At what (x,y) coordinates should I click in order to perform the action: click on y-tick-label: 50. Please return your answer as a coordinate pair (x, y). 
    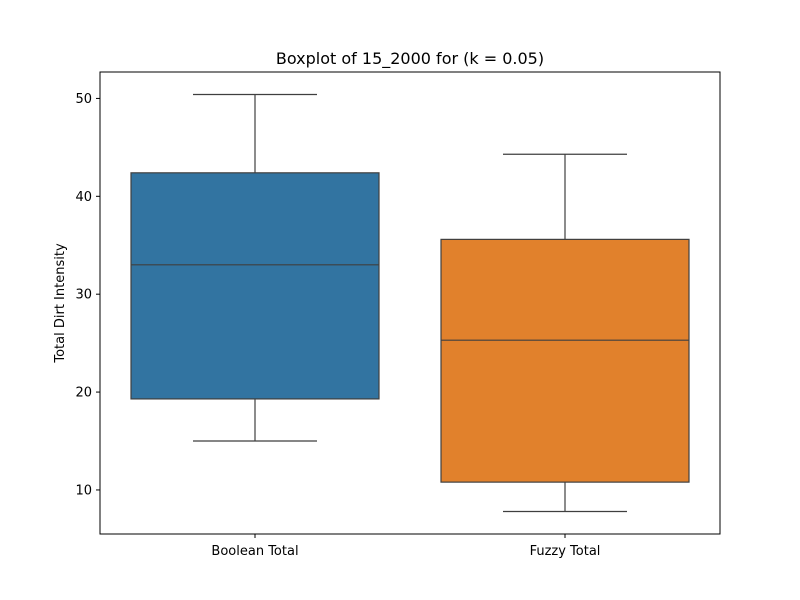
    Looking at the image, I should click on (83, 99).